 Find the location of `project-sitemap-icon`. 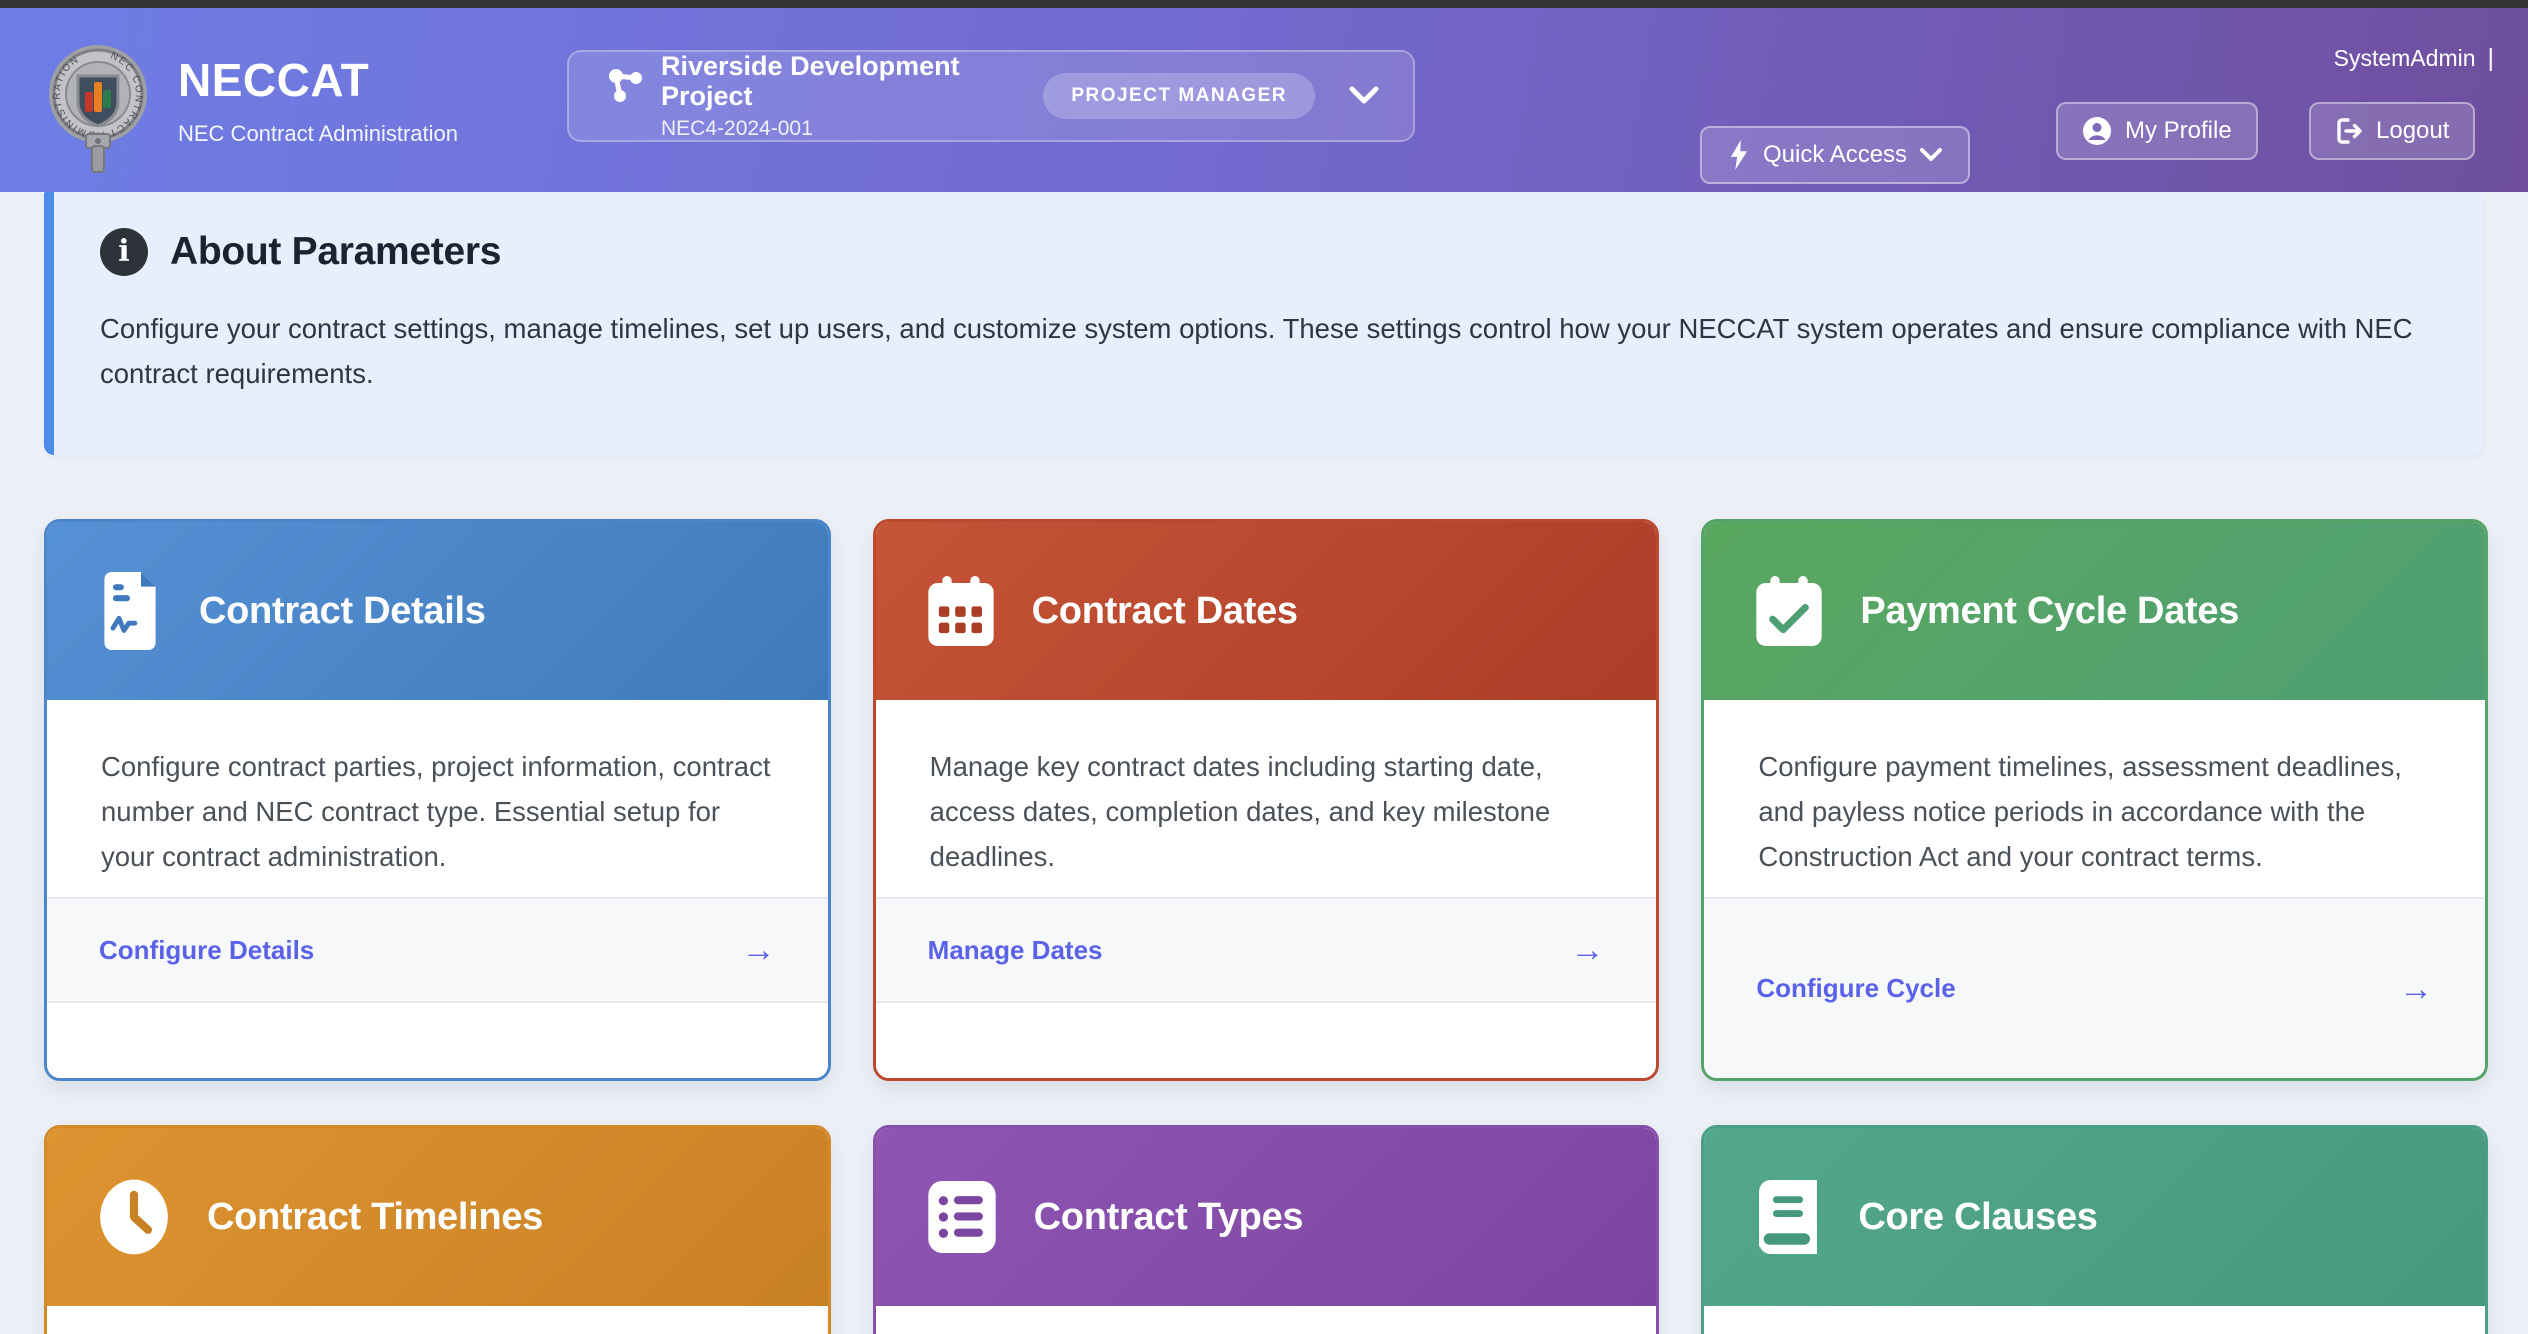

project-sitemap-icon is located at coordinates (625, 85).